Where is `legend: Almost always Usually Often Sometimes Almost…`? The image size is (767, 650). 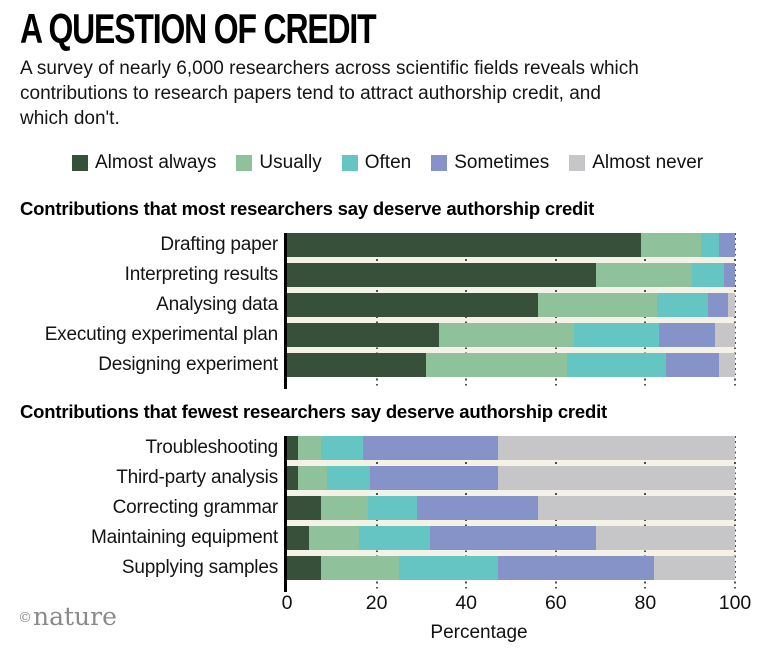 legend: Almost always Usually Often Sometimes Almost… is located at coordinates (419, 163).